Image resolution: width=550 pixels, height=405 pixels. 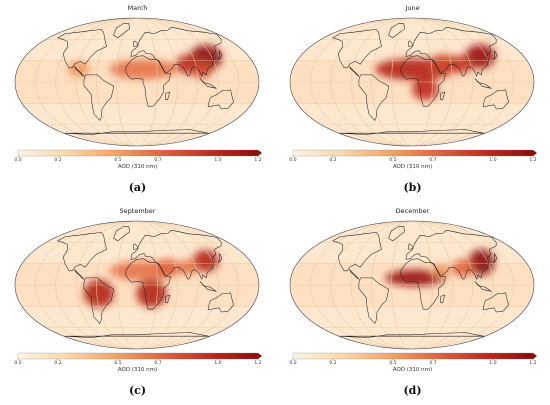 I want to click on panel-title: September, so click(x=137, y=211).